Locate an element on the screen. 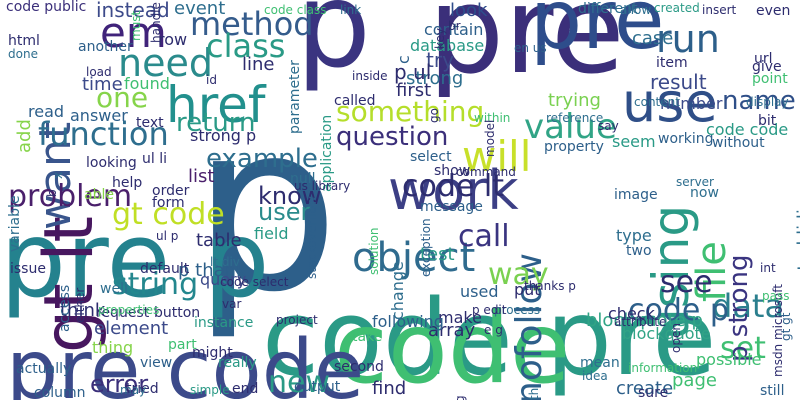 The image size is (800, 400). cloud-word: possible is located at coordinates (729, 359).